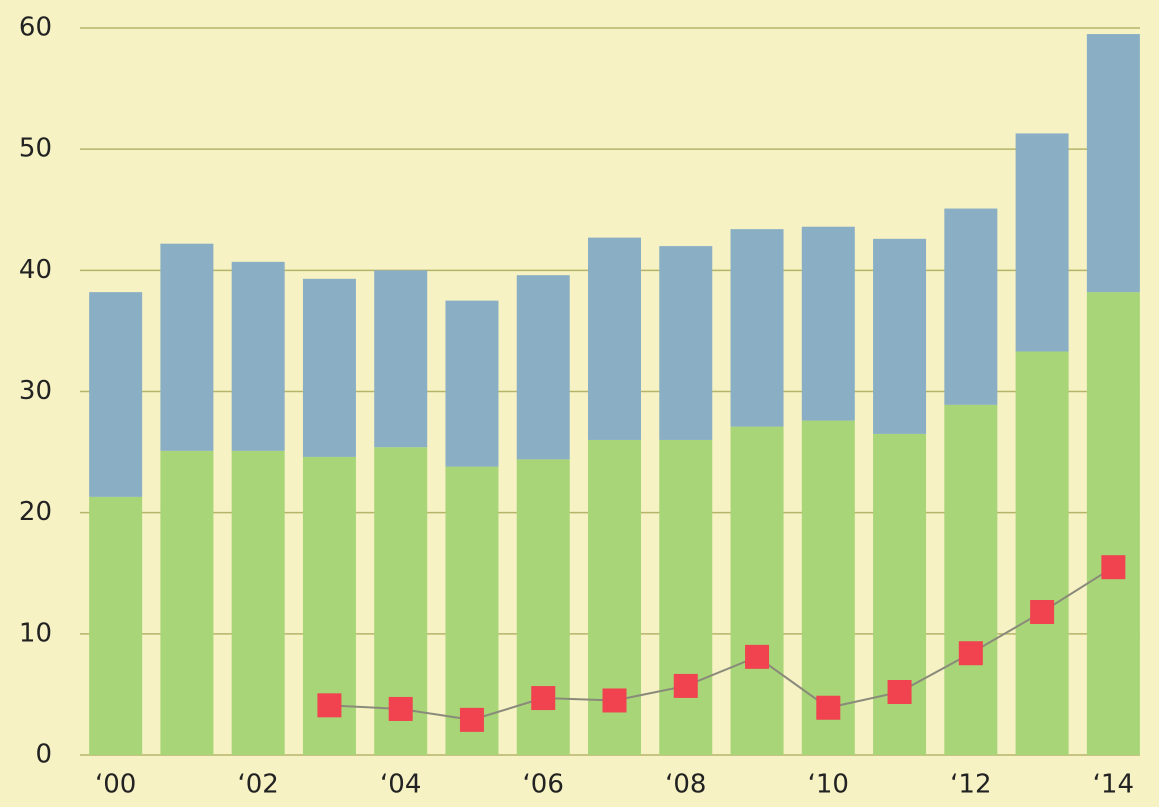 The height and width of the screenshot is (807, 1159). I want to click on x-tick-label: ‘14, so click(1113, 785).